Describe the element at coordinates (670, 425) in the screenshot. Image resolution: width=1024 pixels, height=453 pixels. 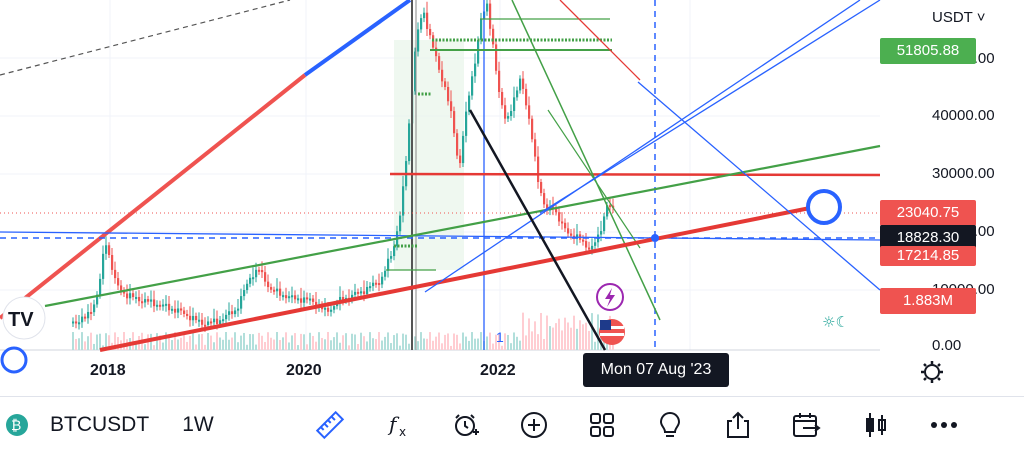
I see `ideas-lightbulb-icon` at that location.